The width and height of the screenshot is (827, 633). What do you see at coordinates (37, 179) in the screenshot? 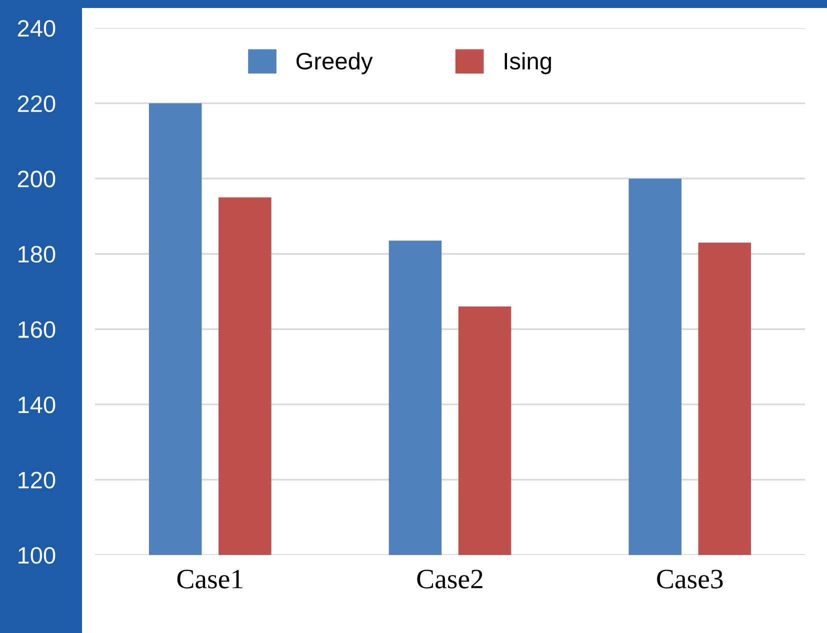
I see `y-tick-label: 200` at bounding box center [37, 179].